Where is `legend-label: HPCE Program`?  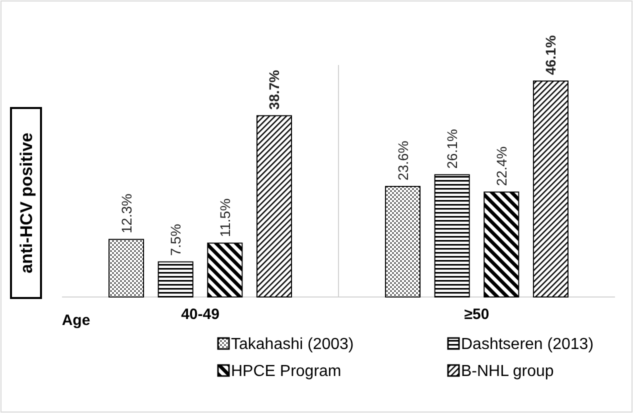
legend-label: HPCE Program is located at coordinates (286, 371).